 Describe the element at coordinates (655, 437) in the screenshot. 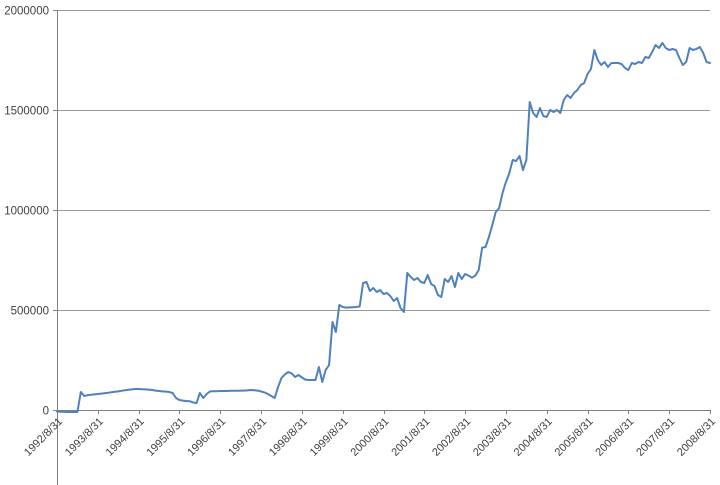

I see `x-axis-tick-label: 2007/8/31` at that location.